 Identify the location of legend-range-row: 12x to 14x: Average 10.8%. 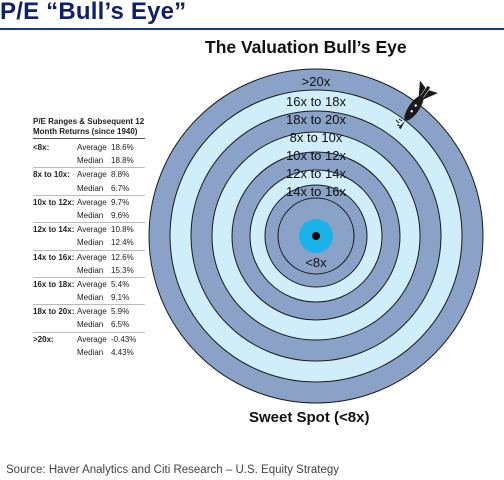
(89, 229).